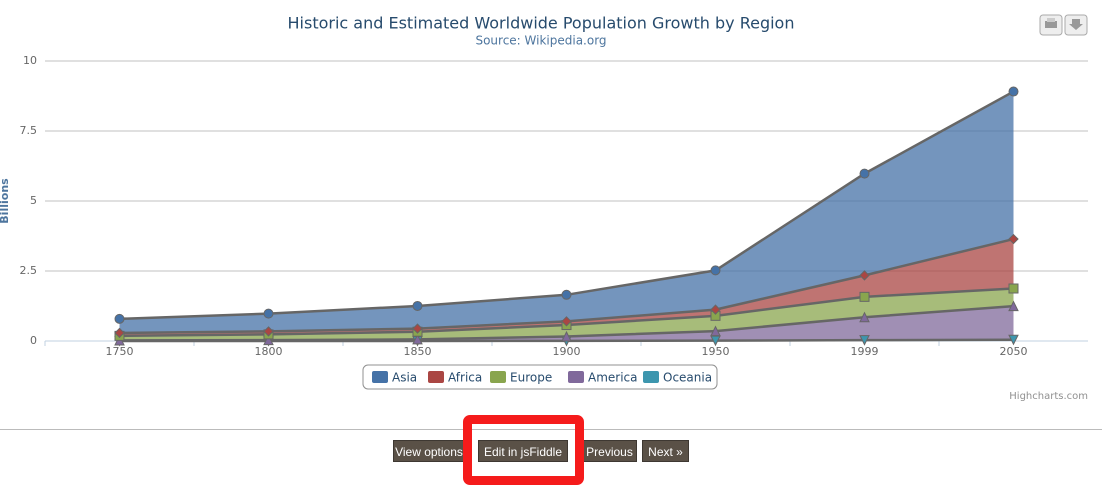 The height and width of the screenshot is (497, 1102). I want to click on y-tick-label: 7.5, so click(29, 130).